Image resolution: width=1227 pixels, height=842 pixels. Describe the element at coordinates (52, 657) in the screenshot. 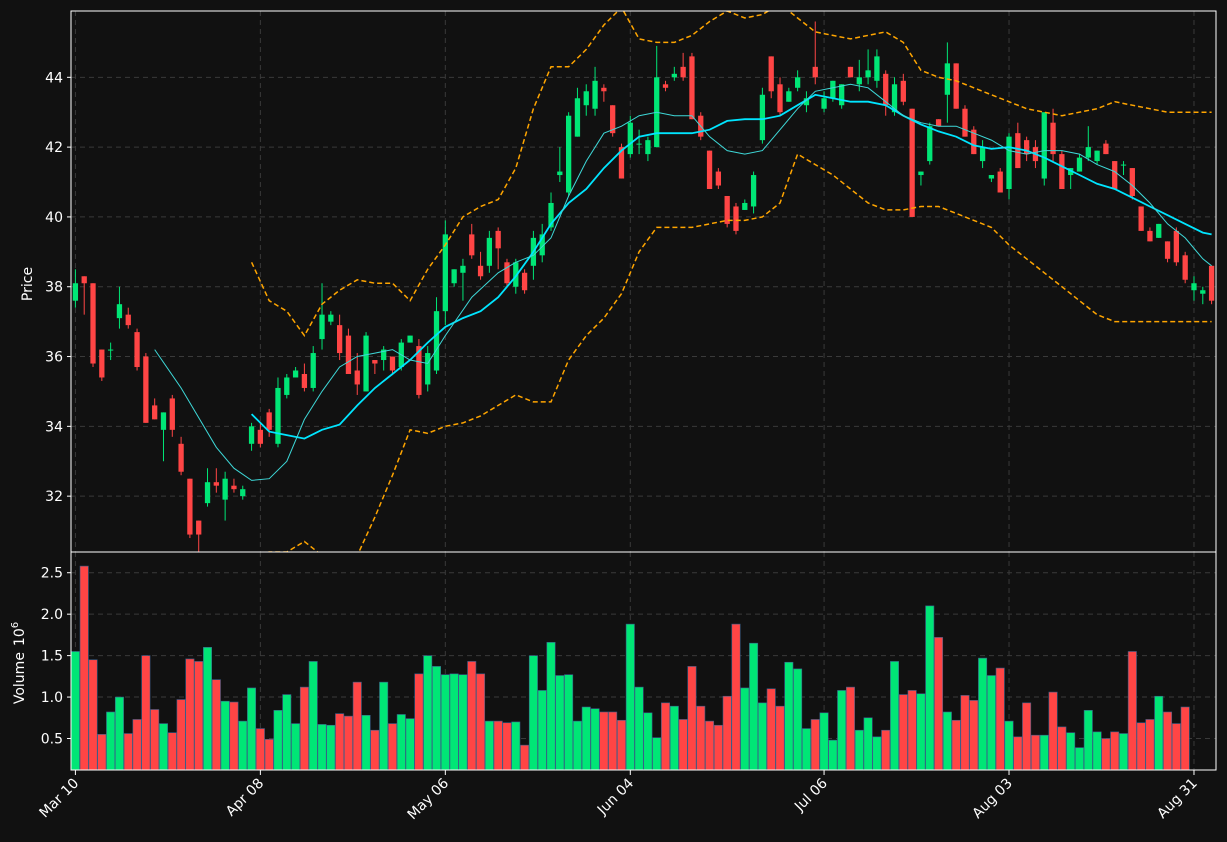

I see `volume-tick-label: 1.5` at that location.